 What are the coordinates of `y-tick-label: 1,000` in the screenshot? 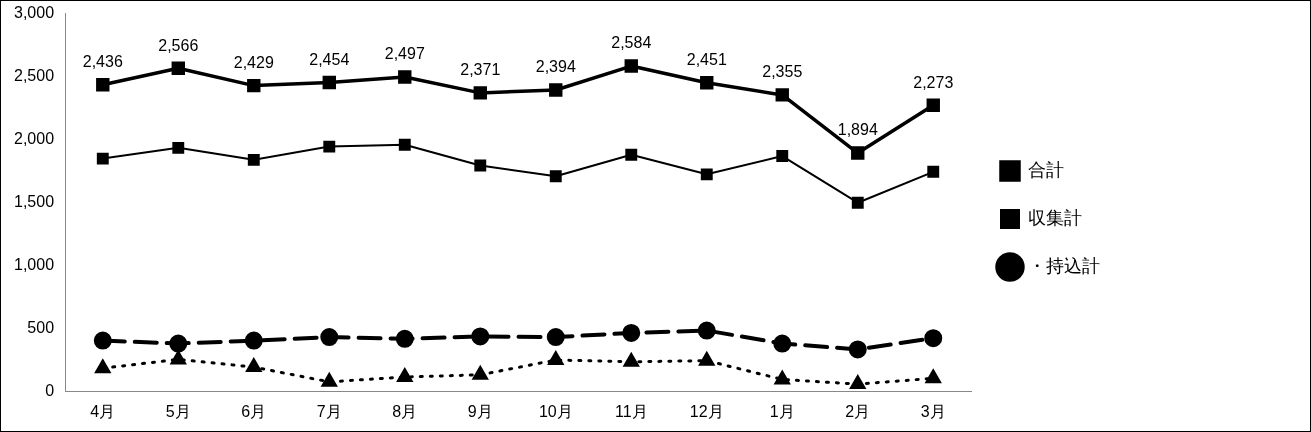 It's located at (34, 265).